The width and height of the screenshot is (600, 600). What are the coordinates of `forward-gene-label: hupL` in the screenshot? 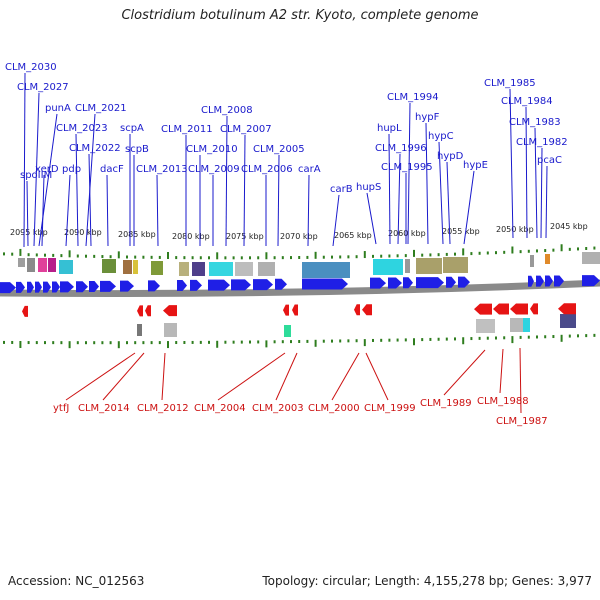 It's located at (389, 128).